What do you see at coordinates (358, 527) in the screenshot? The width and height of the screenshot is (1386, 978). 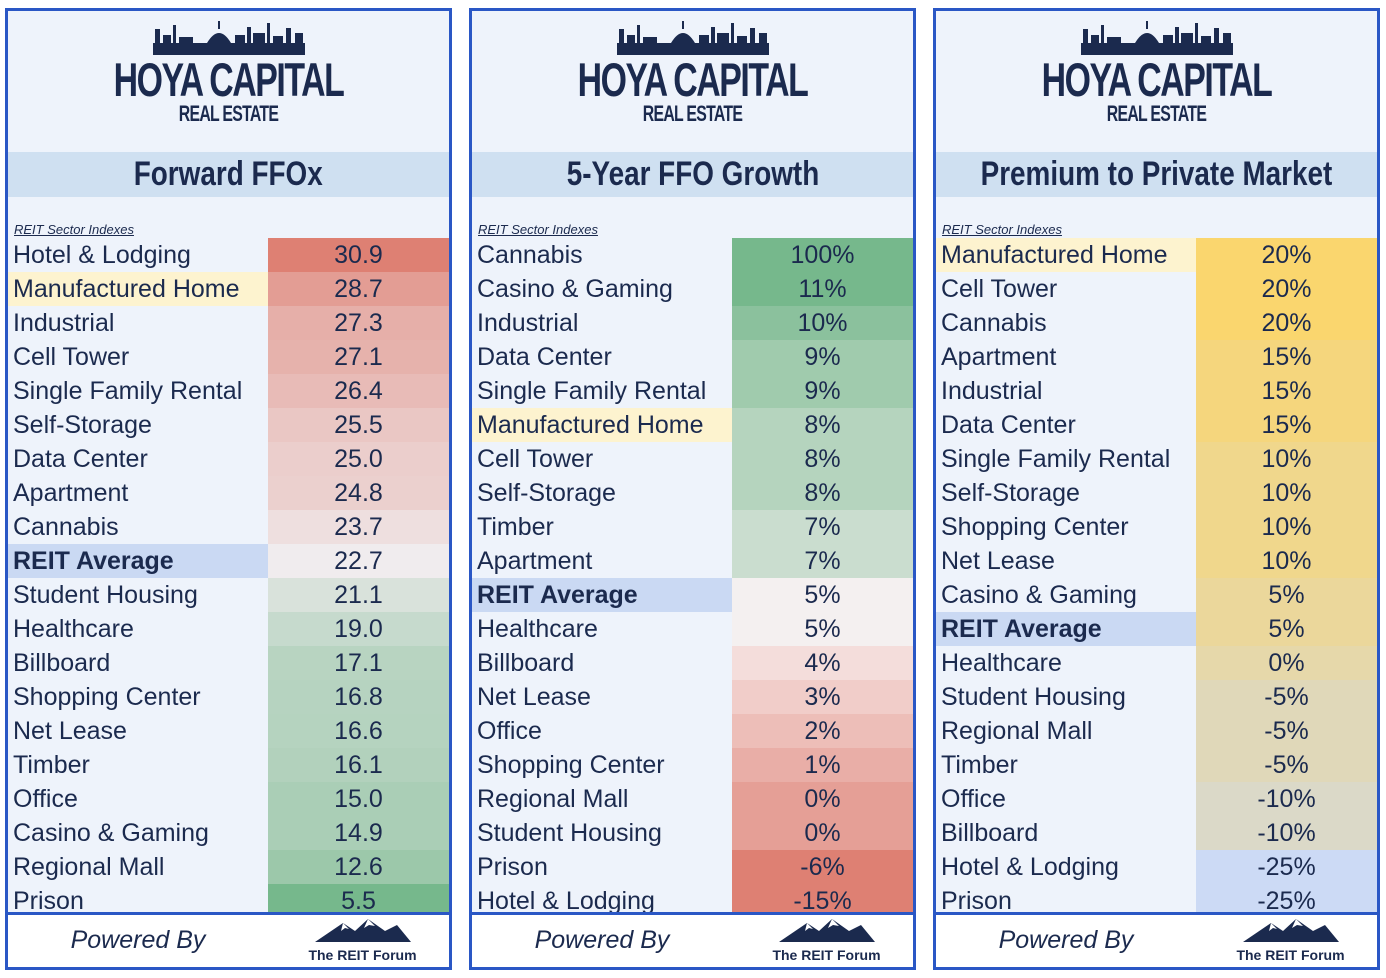 I see `sector-value: 23.7` at bounding box center [358, 527].